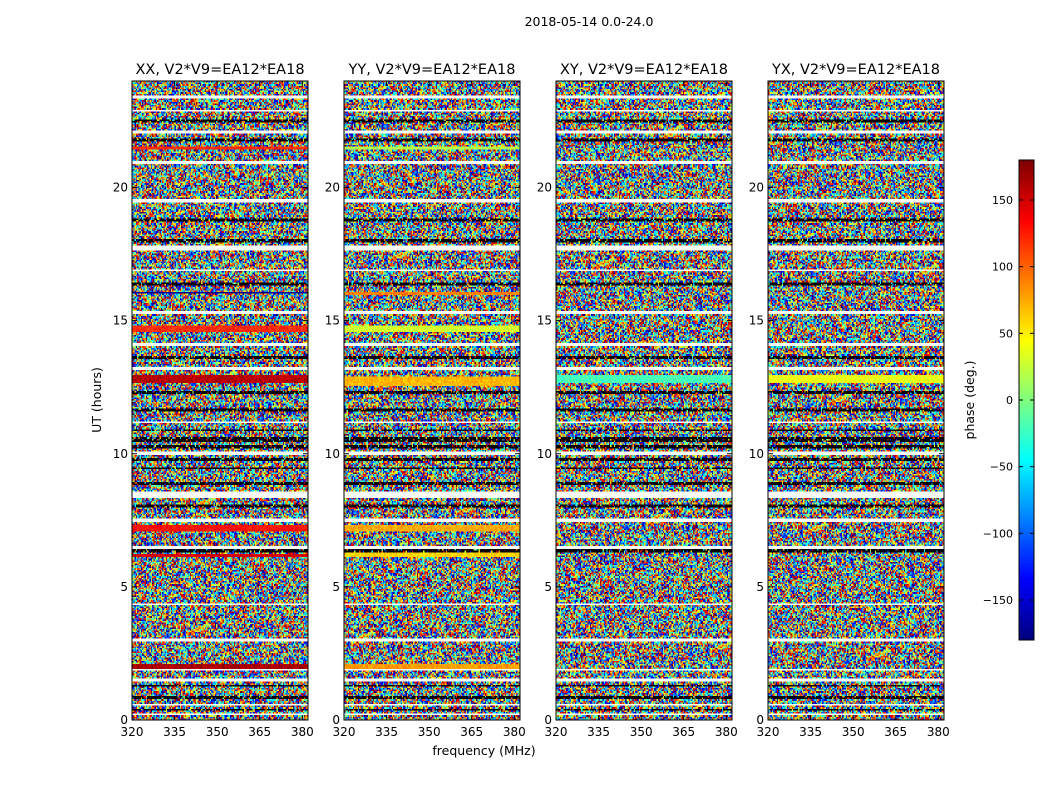 Image resolution: width=1050 pixels, height=800 pixels. I want to click on colorbar-tick-label: 150, so click(1002, 200).